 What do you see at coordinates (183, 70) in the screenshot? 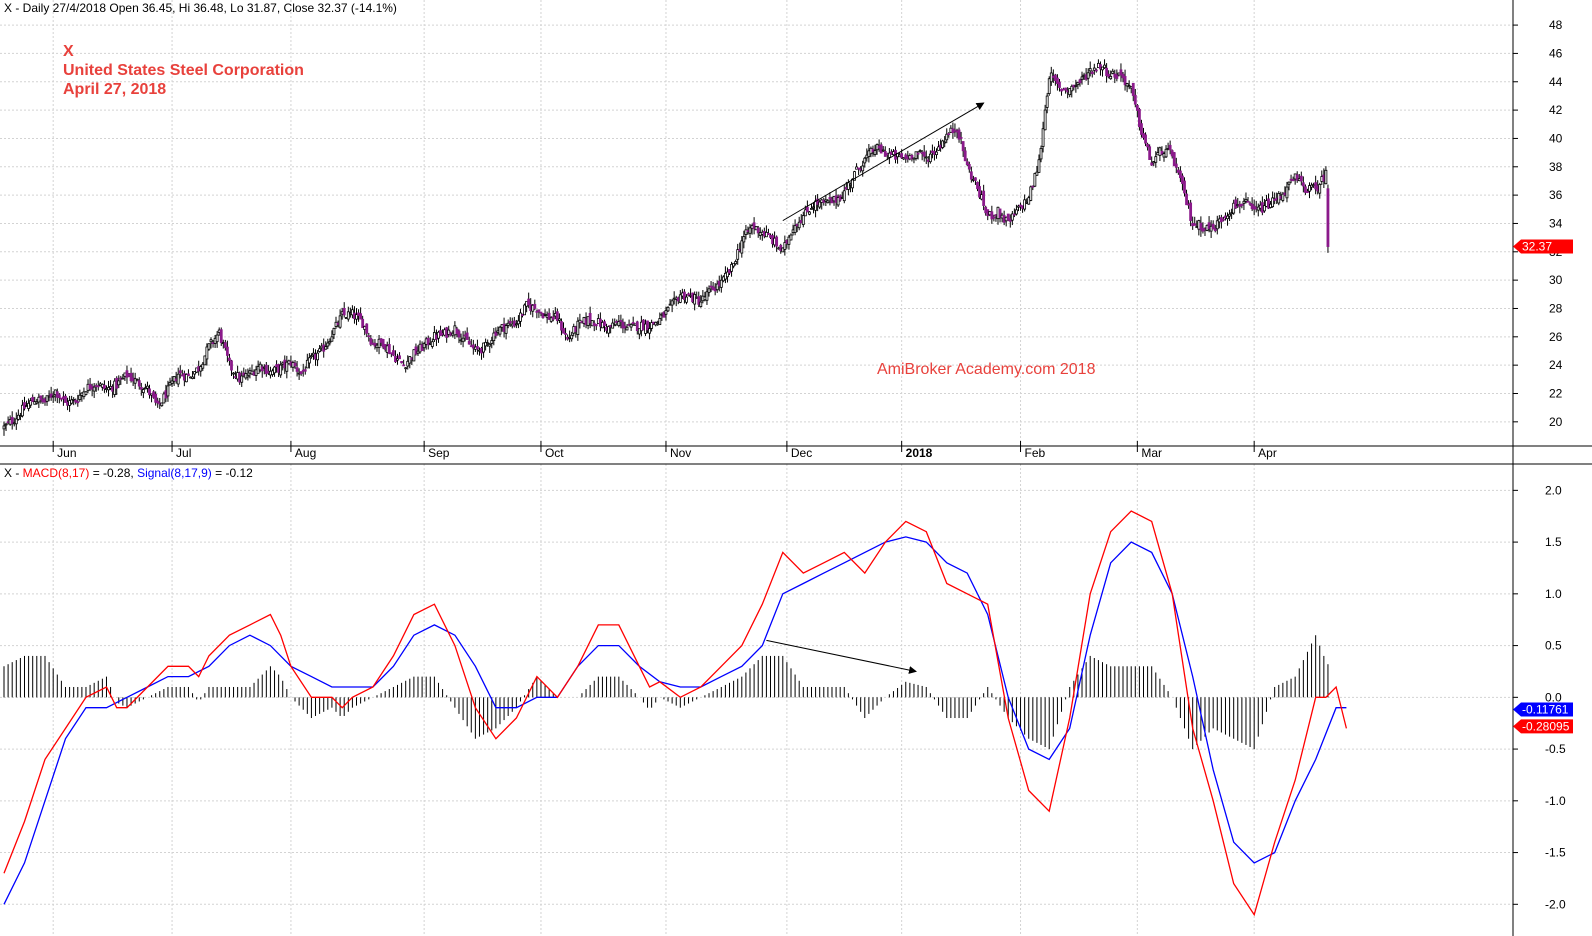
I see `chart-company: United States Steel Corporation` at bounding box center [183, 70].